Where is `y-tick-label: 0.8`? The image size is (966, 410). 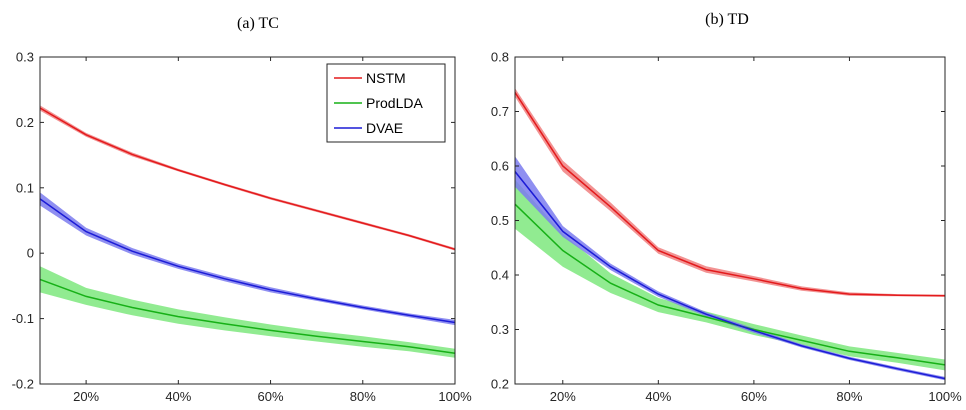 y-tick-label: 0.8 is located at coordinates (500, 57).